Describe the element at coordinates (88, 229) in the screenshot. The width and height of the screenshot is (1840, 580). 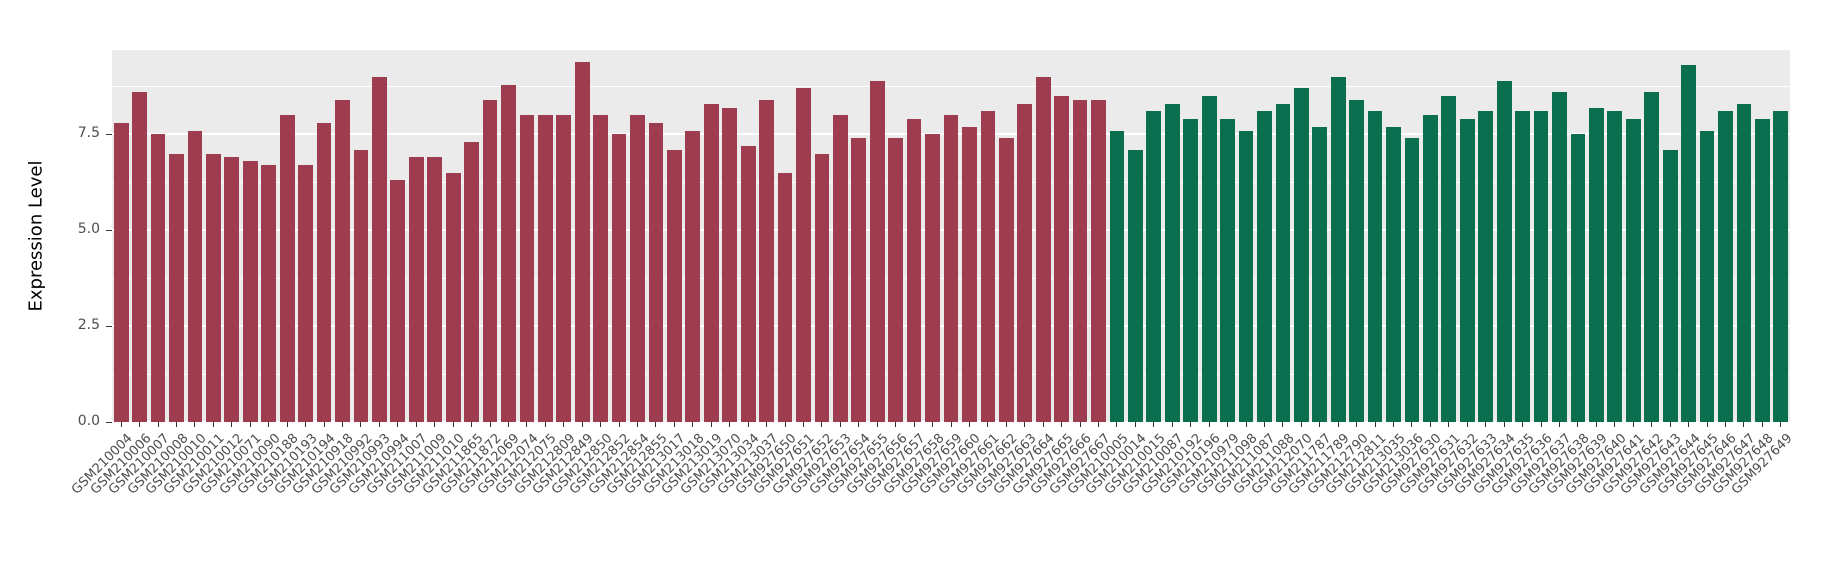
I see `y-tick-label: 5.0` at that location.